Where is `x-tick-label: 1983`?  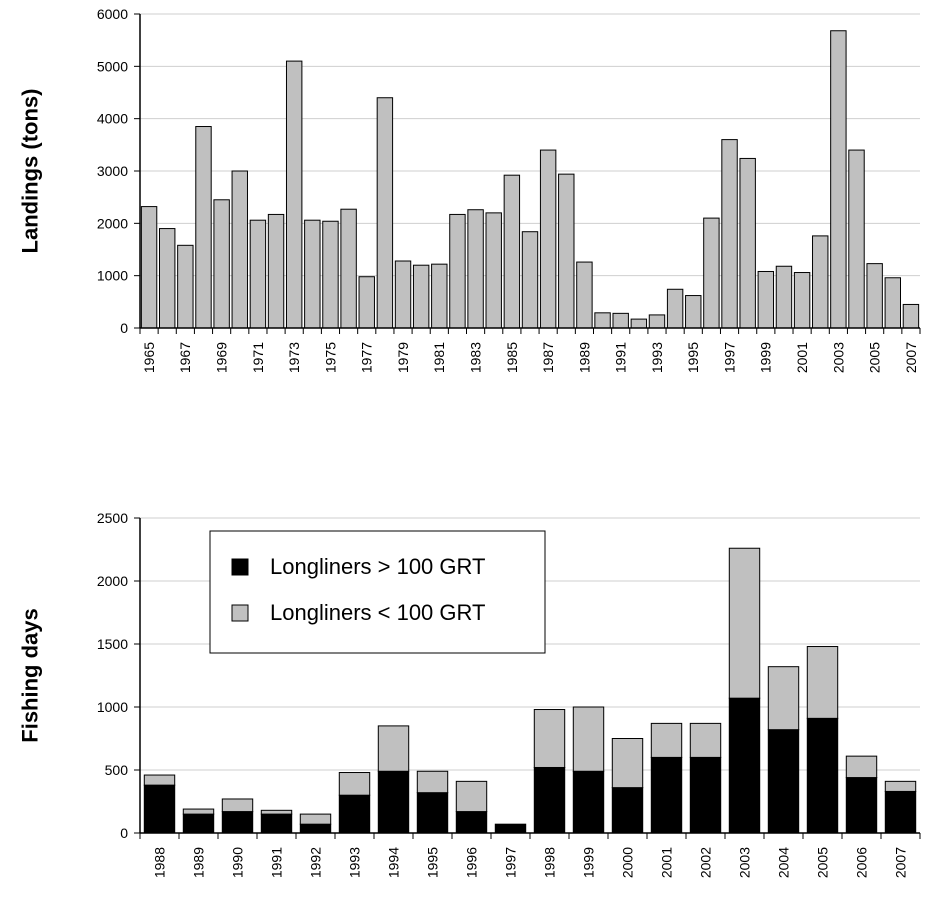
x-tick-label: 1983 is located at coordinates (475, 357).